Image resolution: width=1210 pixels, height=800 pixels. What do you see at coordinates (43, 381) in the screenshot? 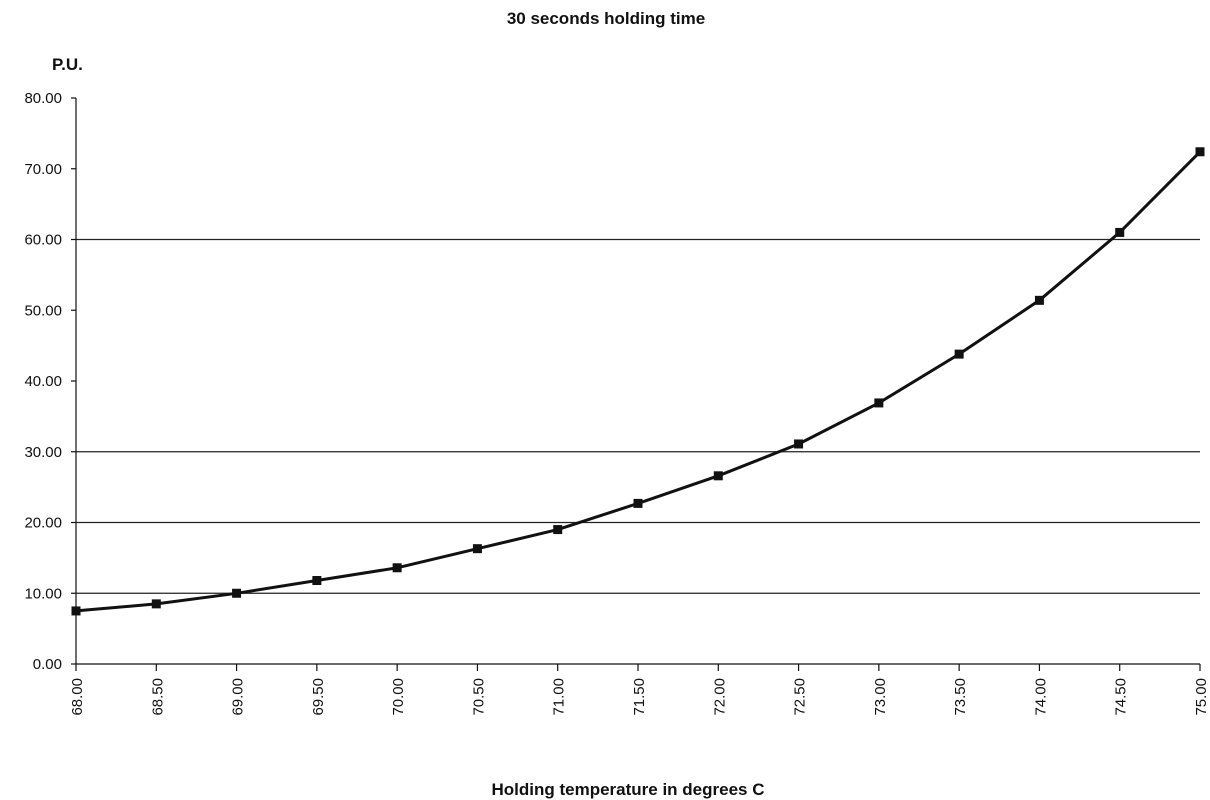
I see `y-tick-label: 40.00` at bounding box center [43, 381].